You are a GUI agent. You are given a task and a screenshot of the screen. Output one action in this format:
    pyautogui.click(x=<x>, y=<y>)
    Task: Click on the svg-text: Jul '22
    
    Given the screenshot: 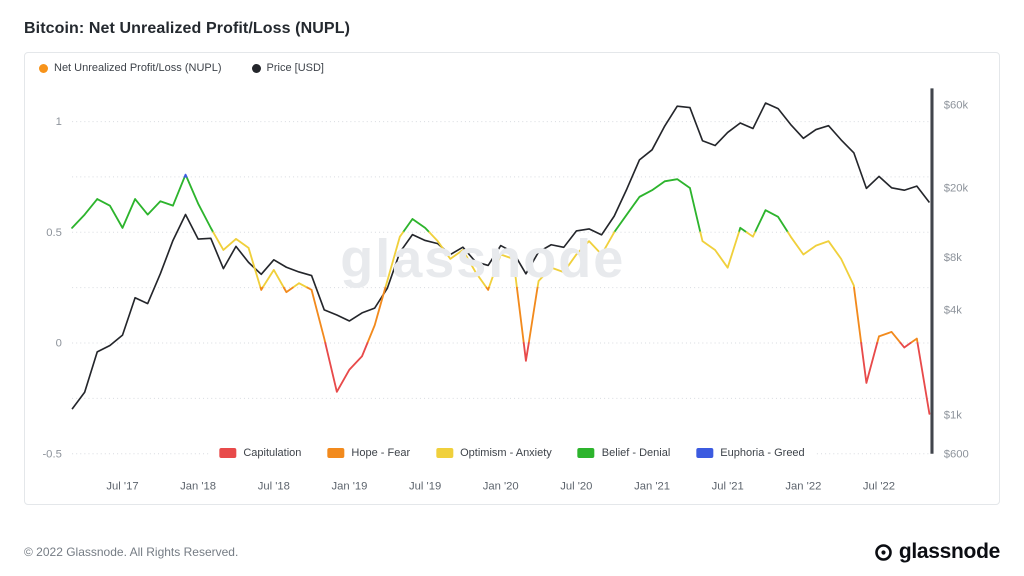 What is the action you would take?
    pyautogui.click(x=879, y=486)
    